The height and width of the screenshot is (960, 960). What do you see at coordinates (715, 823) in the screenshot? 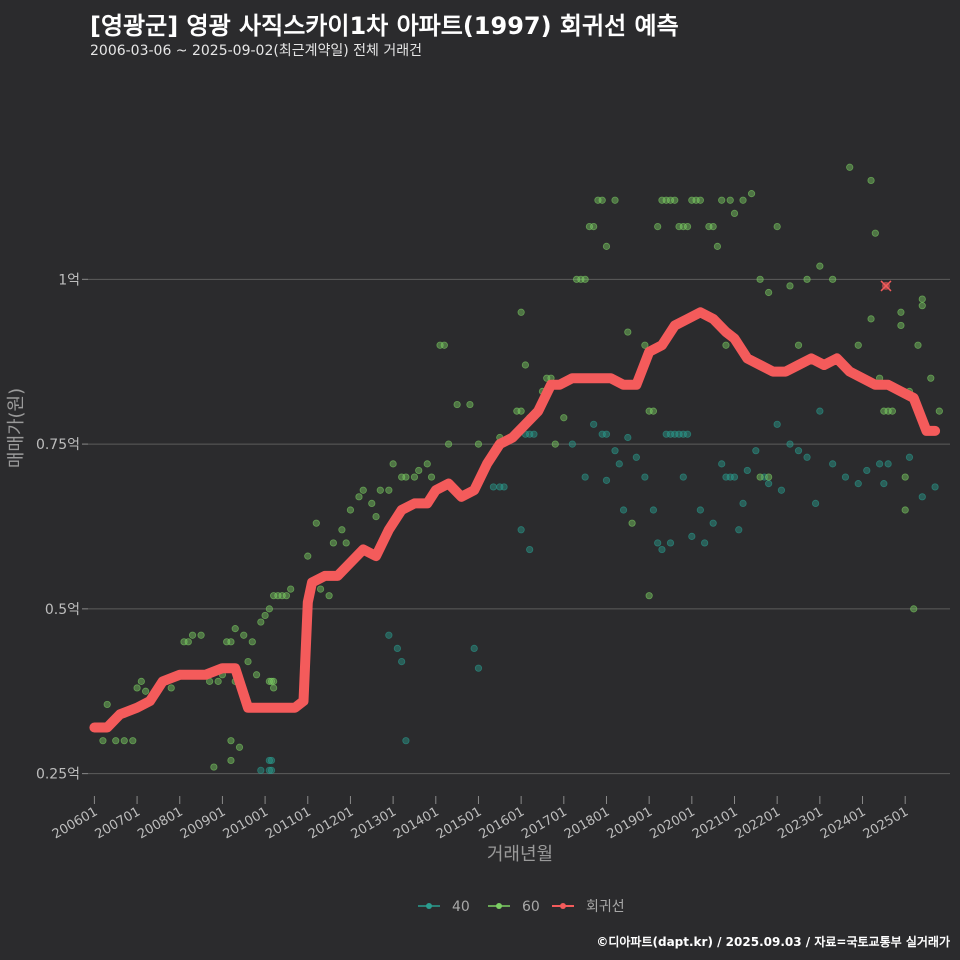
I see `x-tick-label: 202101` at bounding box center [715, 823].